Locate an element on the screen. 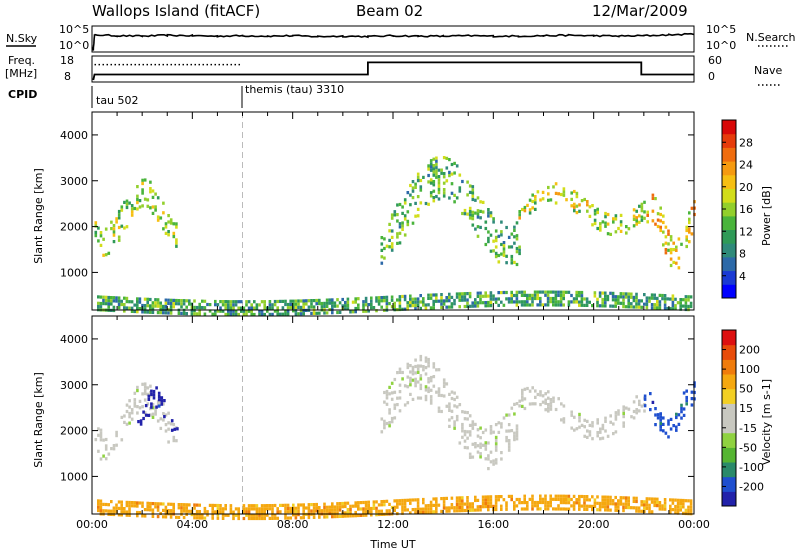 The width and height of the screenshot is (800, 554). y-tick-label: 3000 is located at coordinates (74, 181).